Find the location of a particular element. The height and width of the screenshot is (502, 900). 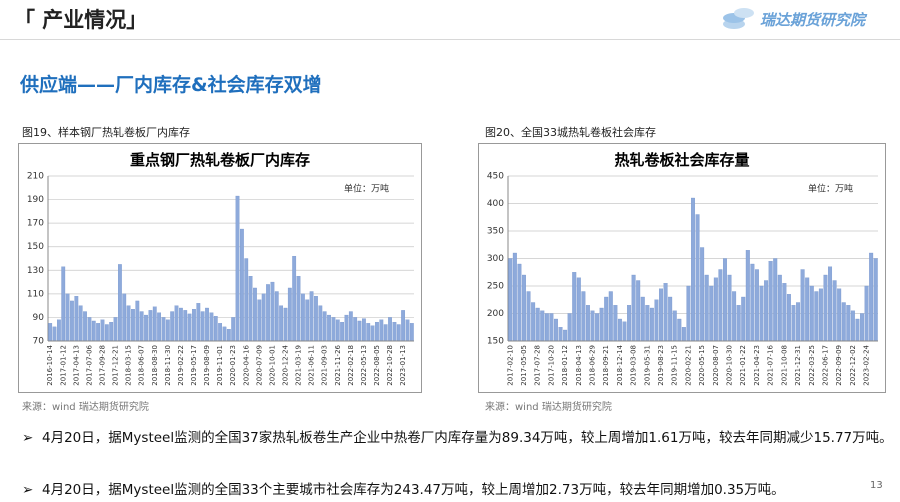

y-tick-label: 300 is located at coordinates (495, 259).